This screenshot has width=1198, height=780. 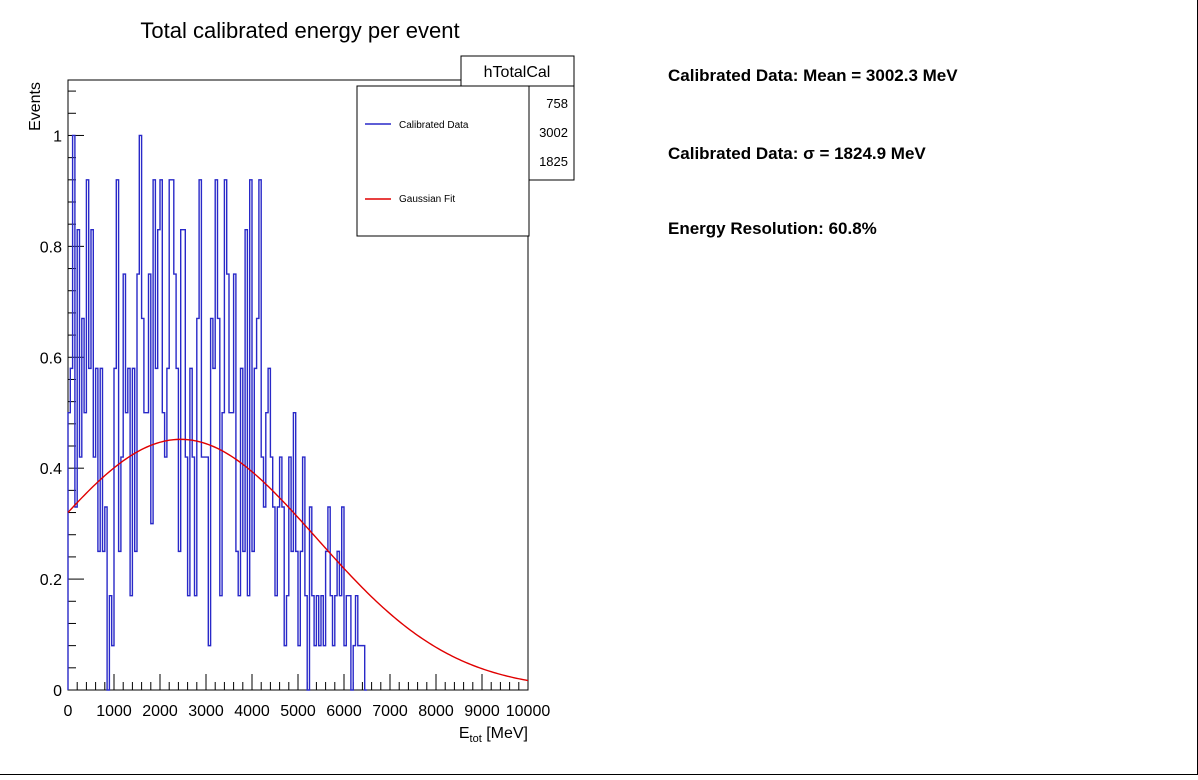 What do you see at coordinates (464, 733) in the screenshot?
I see `x-axis-label-symbol: E` at bounding box center [464, 733].